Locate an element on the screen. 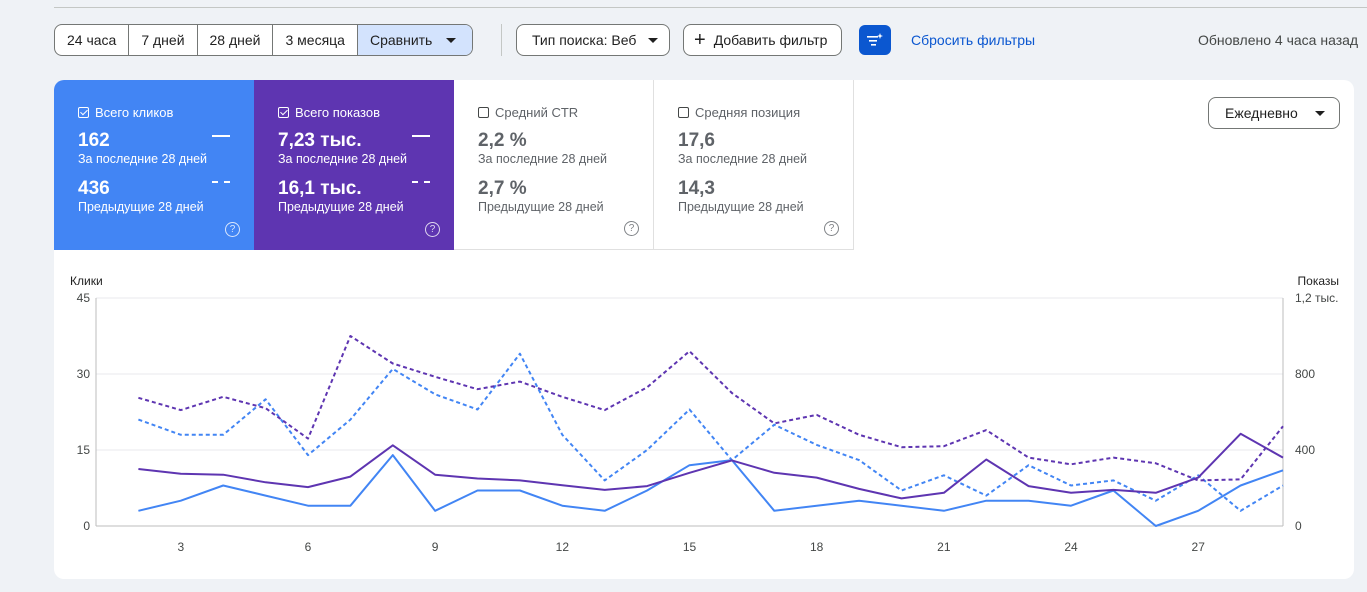 Image resolution: width=1367 pixels, height=592 pixels. metric-label: Всего кликов is located at coordinates (134, 112).